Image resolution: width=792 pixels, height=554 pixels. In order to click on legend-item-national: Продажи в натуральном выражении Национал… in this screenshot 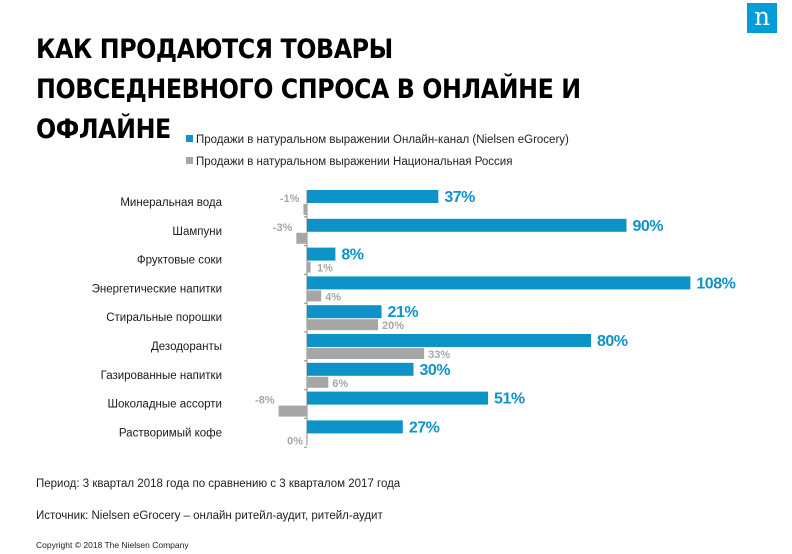, I will do `click(349, 162)`.